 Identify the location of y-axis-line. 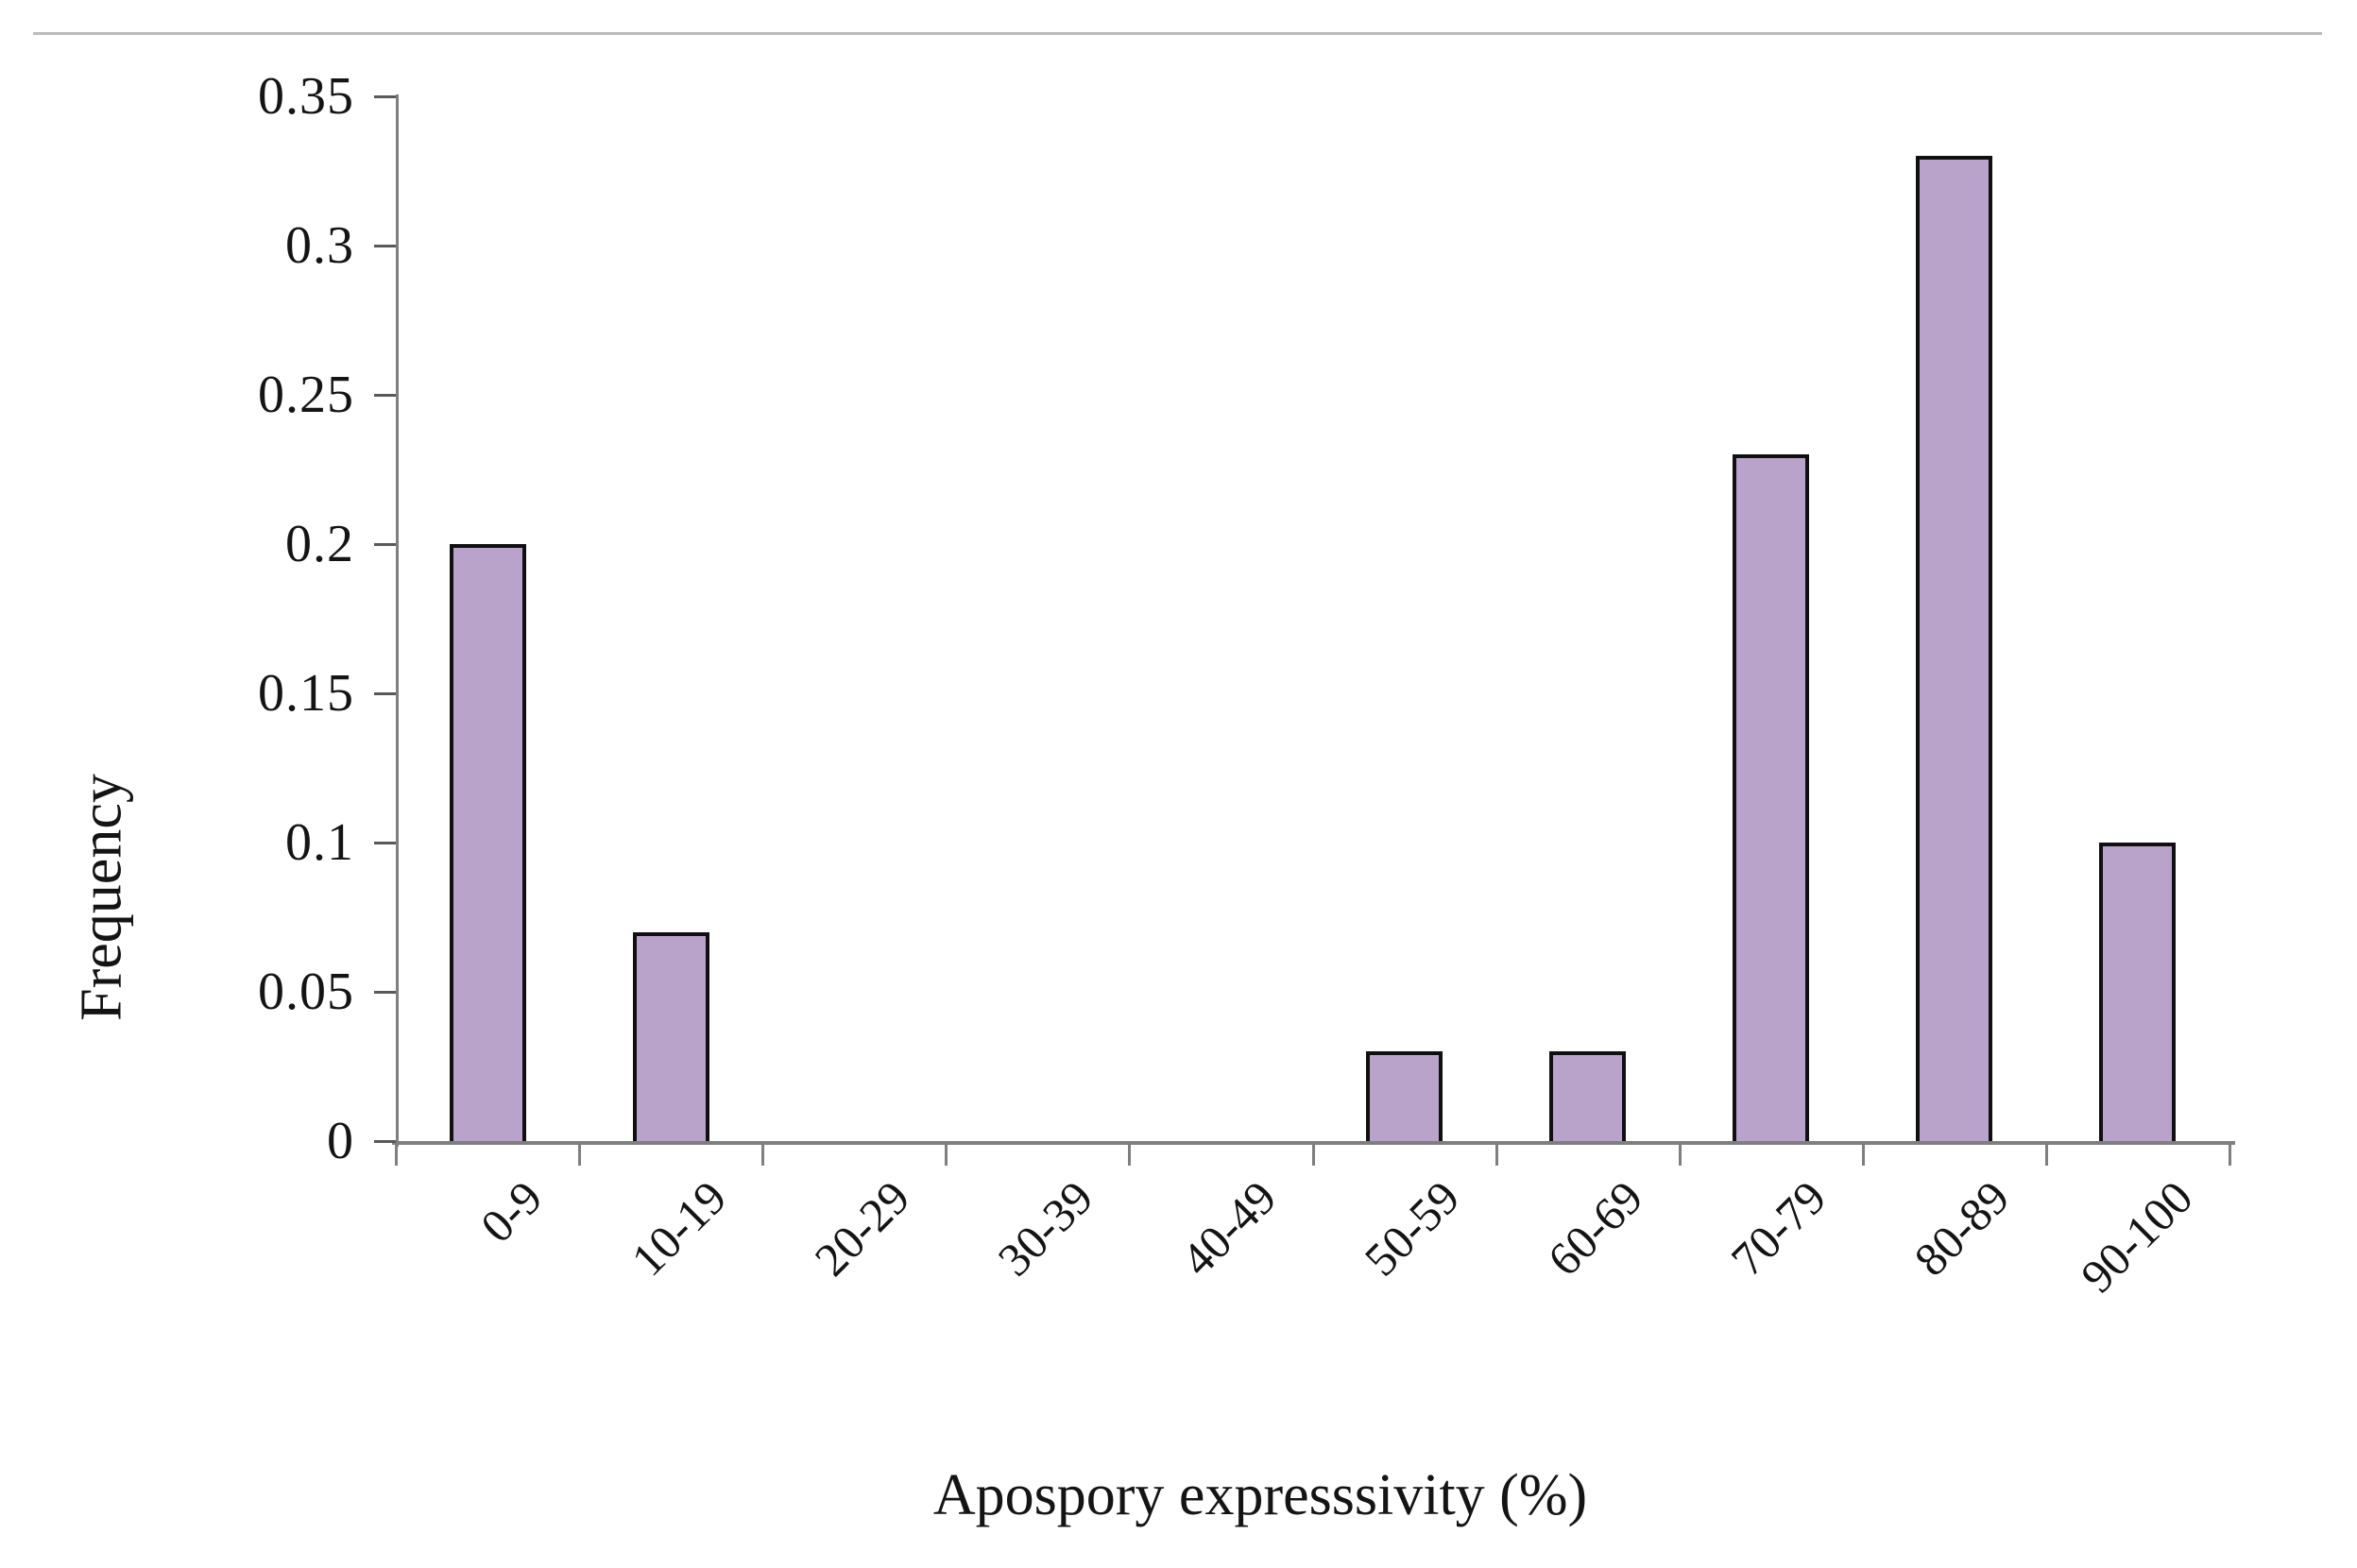
(397, 620).